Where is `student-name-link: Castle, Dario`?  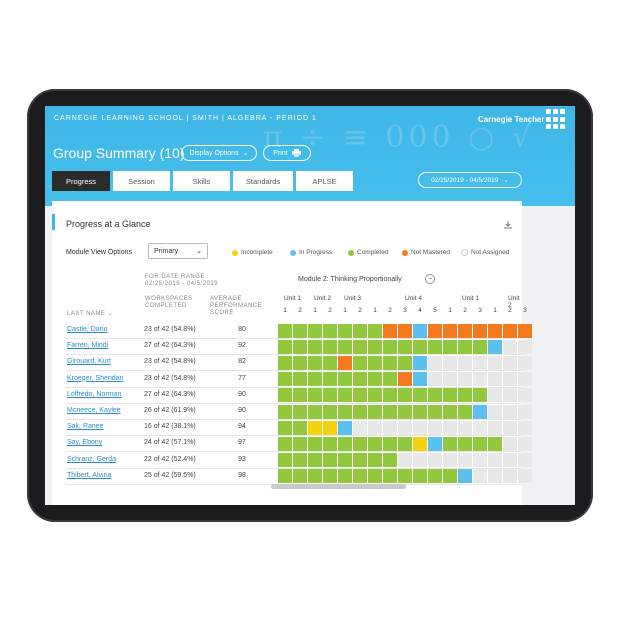 student-name-link: Castle, Dario is located at coordinates (87, 329).